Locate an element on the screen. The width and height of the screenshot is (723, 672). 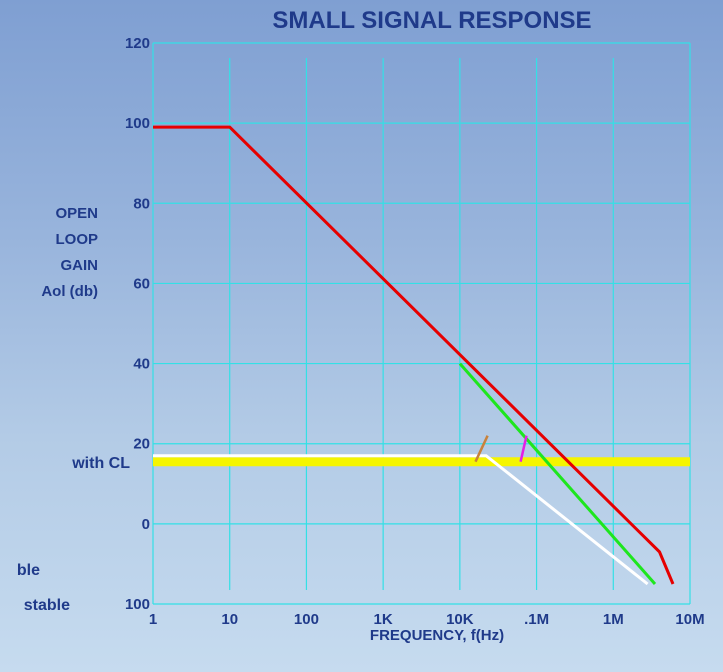
x-tick-label: 1M is located at coordinates (613, 619).